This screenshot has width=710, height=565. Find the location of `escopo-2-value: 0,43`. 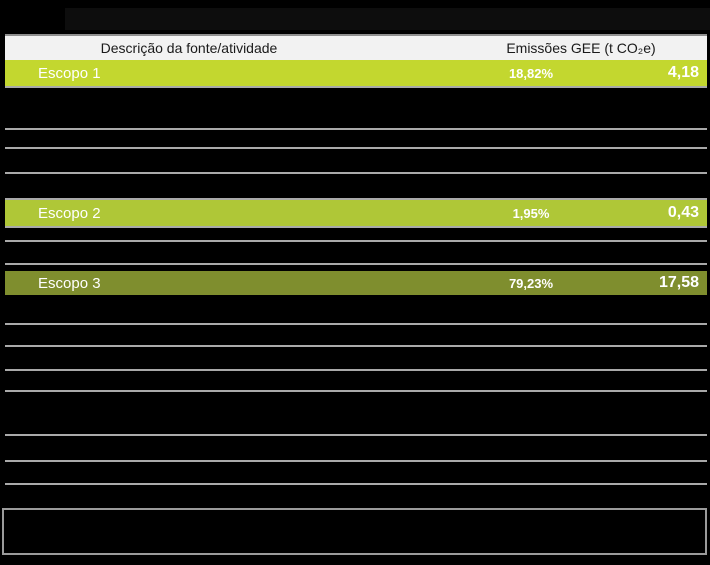

escopo-2-value: 0,43 is located at coordinates (683, 212).